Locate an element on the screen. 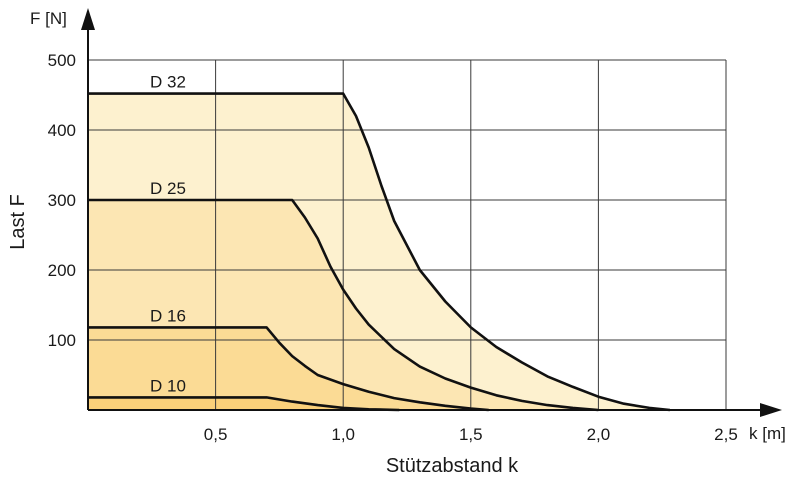  series-label-1: D 25 is located at coordinates (168, 188).